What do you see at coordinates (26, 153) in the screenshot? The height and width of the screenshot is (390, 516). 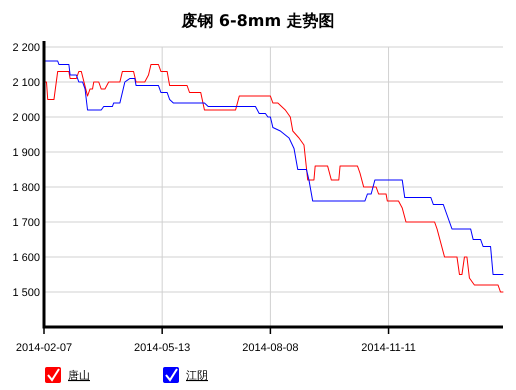 I see `y-tick-label: 1 900` at bounding box center [26, 153].